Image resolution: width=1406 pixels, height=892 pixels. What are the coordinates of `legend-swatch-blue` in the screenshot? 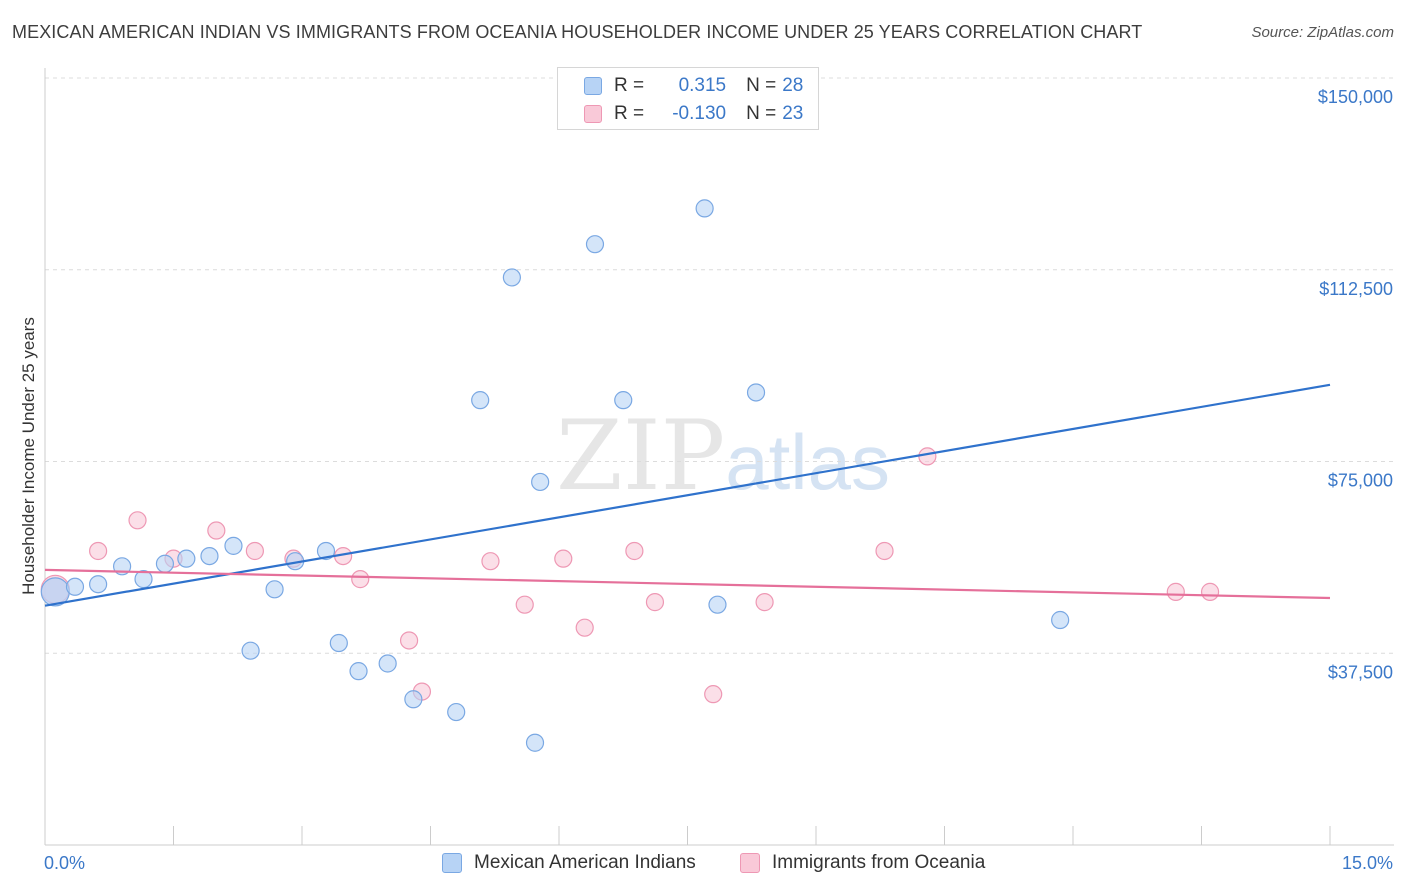 It's located at (593, 86).